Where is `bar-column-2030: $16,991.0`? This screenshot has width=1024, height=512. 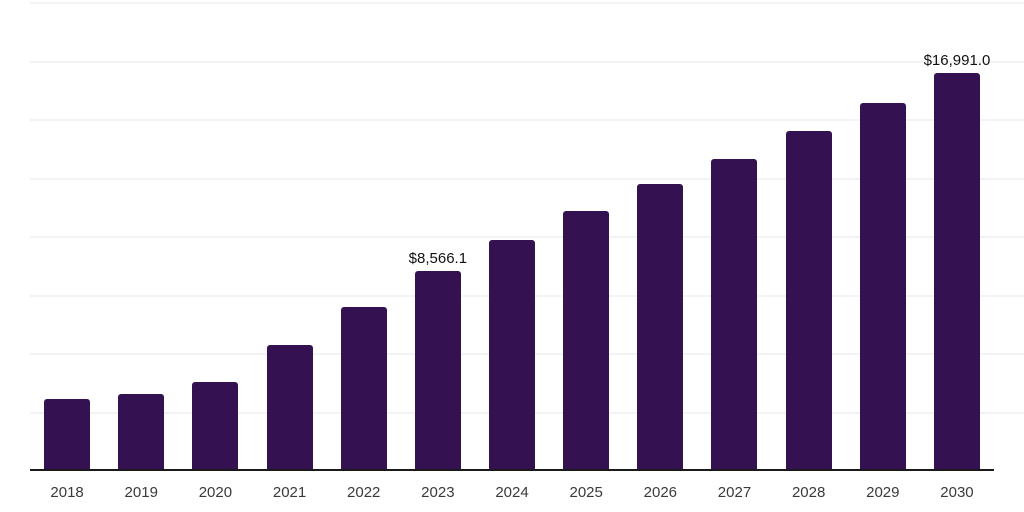 bar-column-2030: $16,991.0 is located at coordinates (957, 237).